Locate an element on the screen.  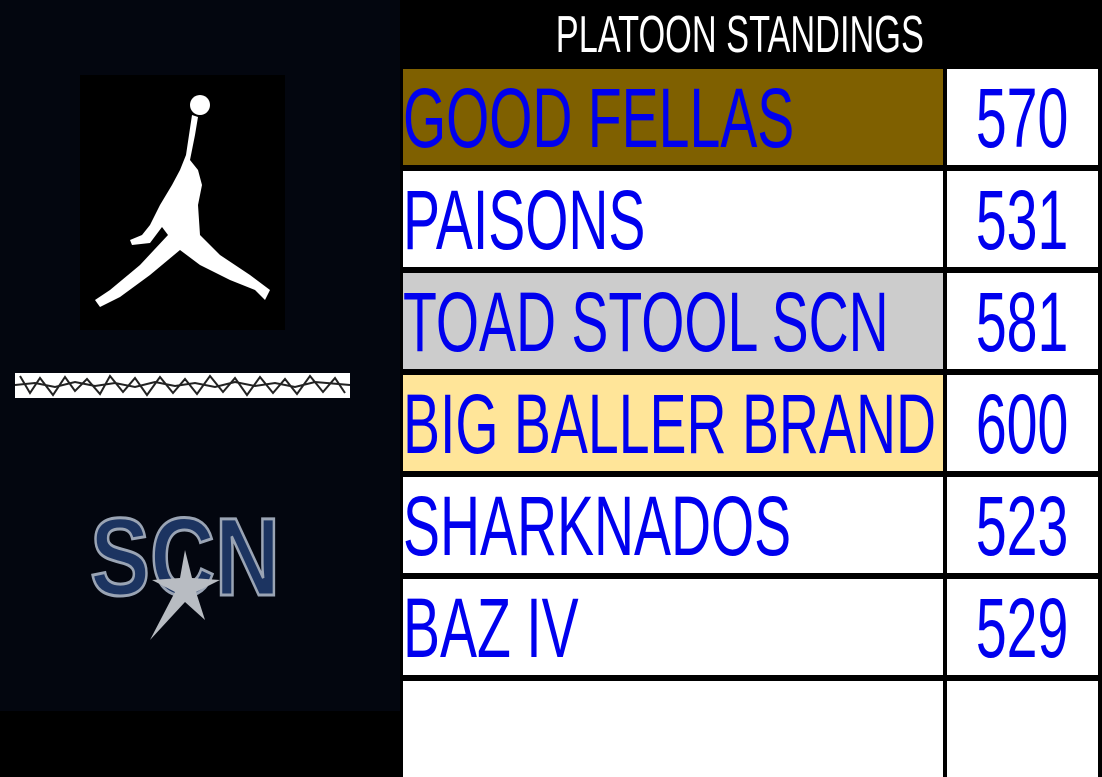
team-score: 529 is located at coordinates (1022, 628).